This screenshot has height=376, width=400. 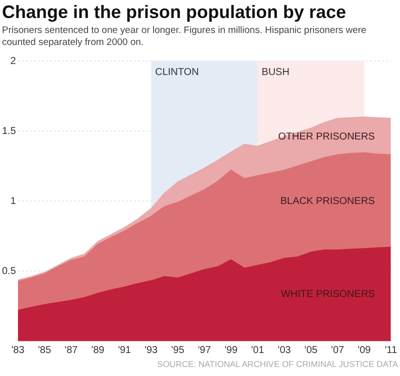 I want to click on x-tick-label: '97, so click(x=205, y=350).